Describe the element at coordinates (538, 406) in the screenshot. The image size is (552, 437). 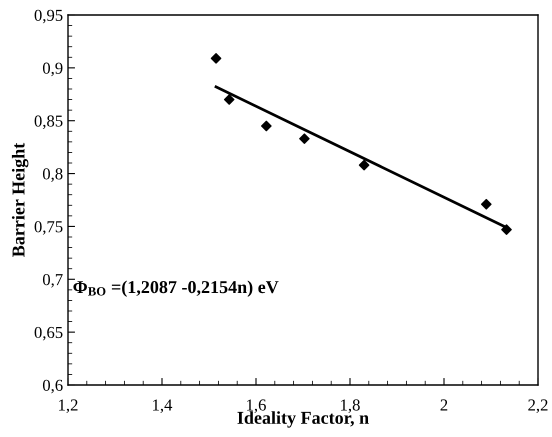
I see `x-tick-label: 2,2` at that location.